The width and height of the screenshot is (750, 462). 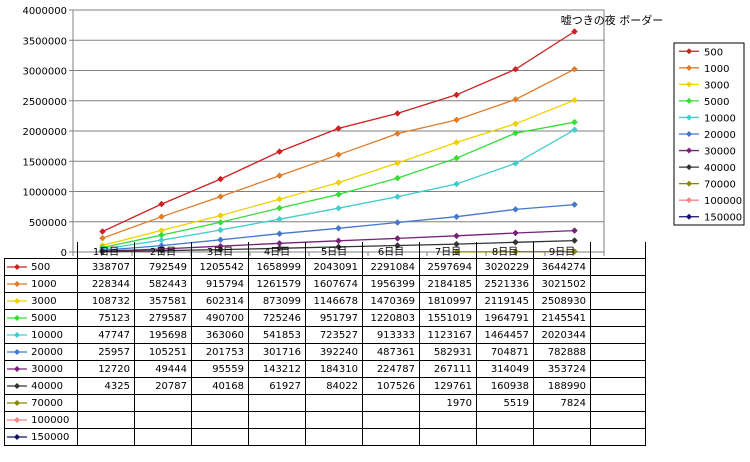 I want to click on table-cell: 49444, so click(x=163, y=369).